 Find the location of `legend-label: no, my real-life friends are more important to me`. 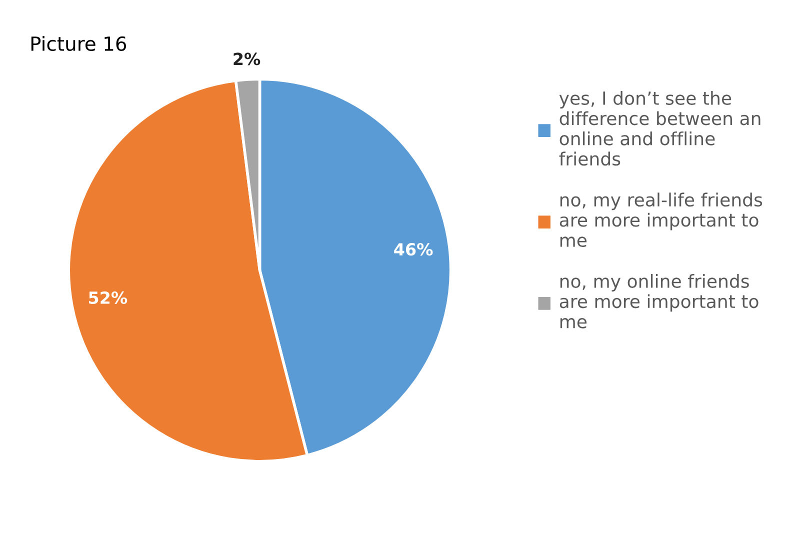

legend-label: no, my real-life friends are more important to me is located at coordinates (661, 220).